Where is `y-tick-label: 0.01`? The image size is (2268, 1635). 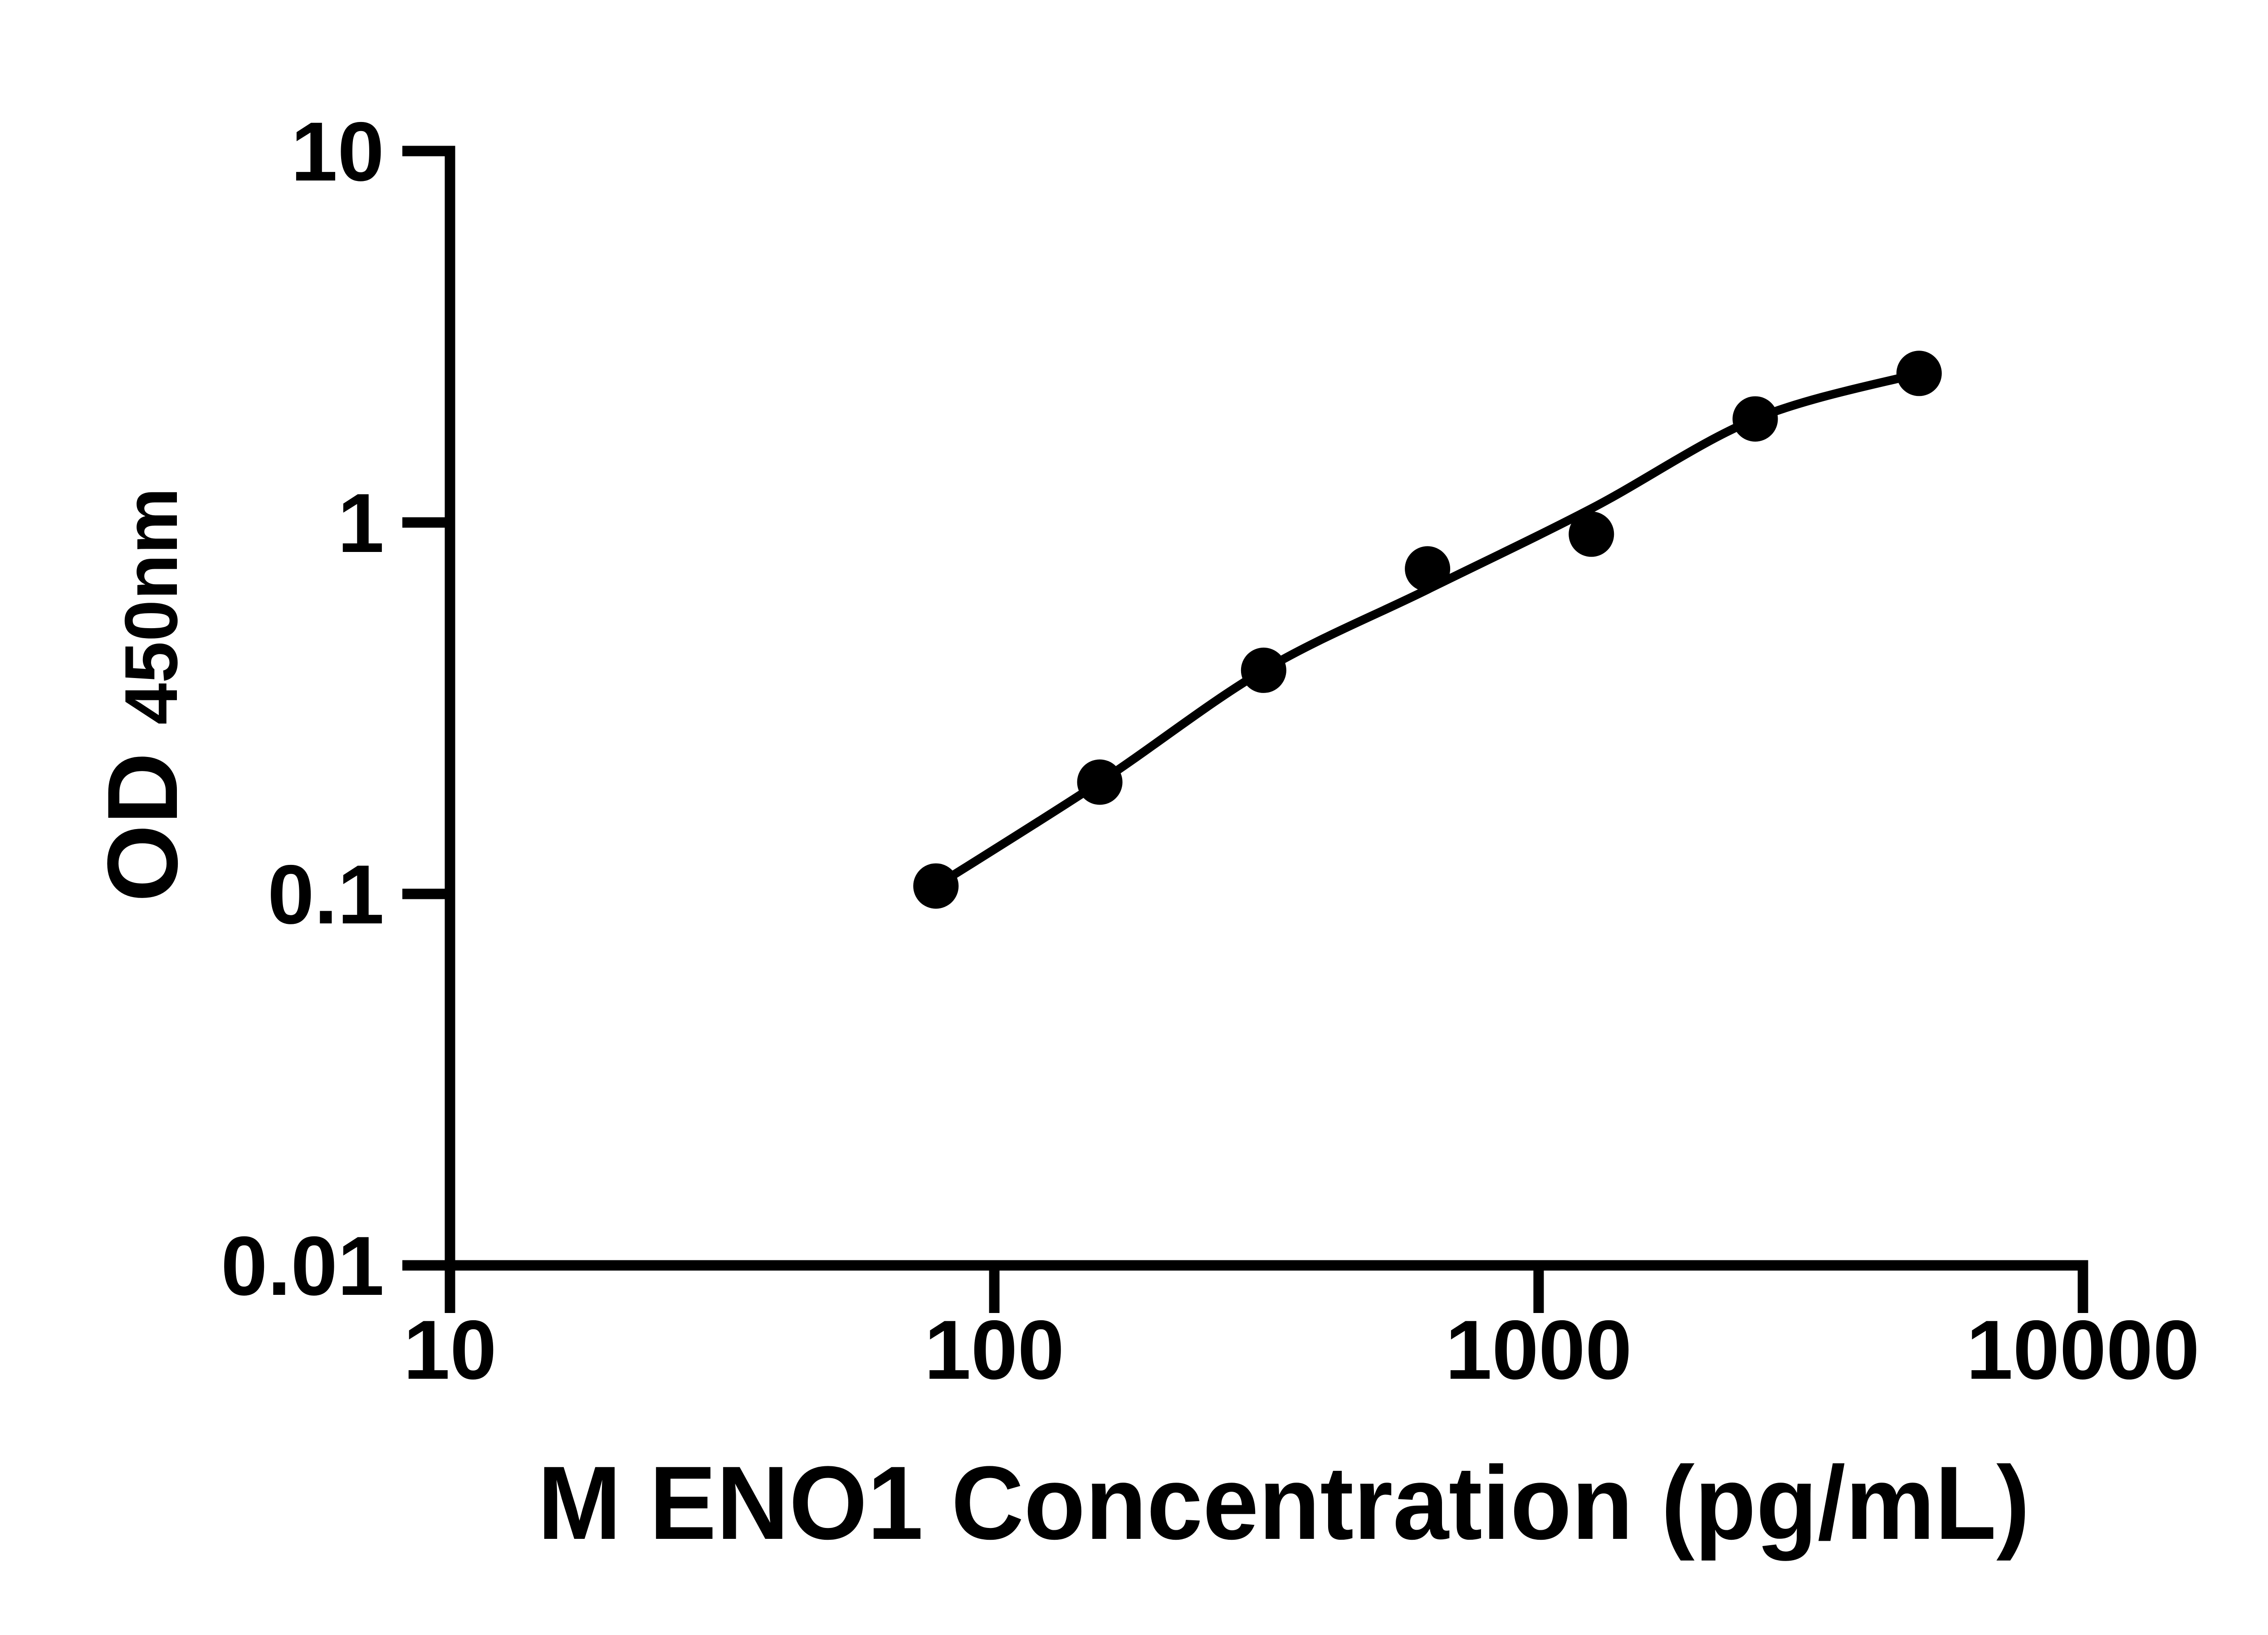 y-tick-label: 0.01 is located at coordinates (303, 1266).